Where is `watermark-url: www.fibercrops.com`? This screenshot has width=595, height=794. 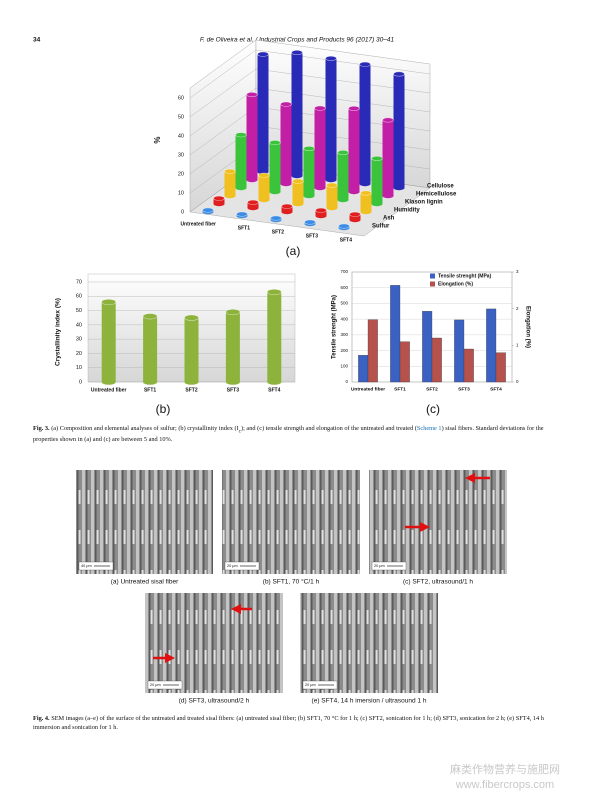
watermark-url: www.fibercrops.com is located at coordinates (504, 785).